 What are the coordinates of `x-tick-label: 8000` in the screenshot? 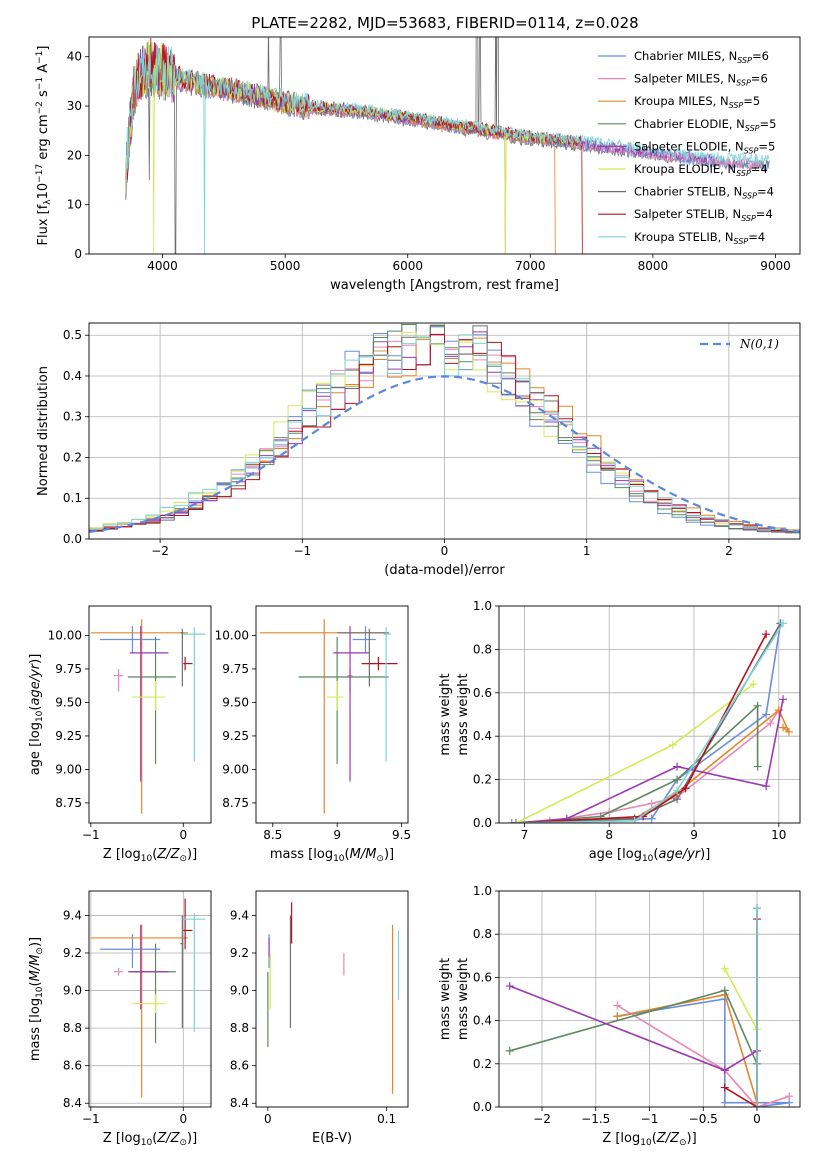 It's located at (653, 266).